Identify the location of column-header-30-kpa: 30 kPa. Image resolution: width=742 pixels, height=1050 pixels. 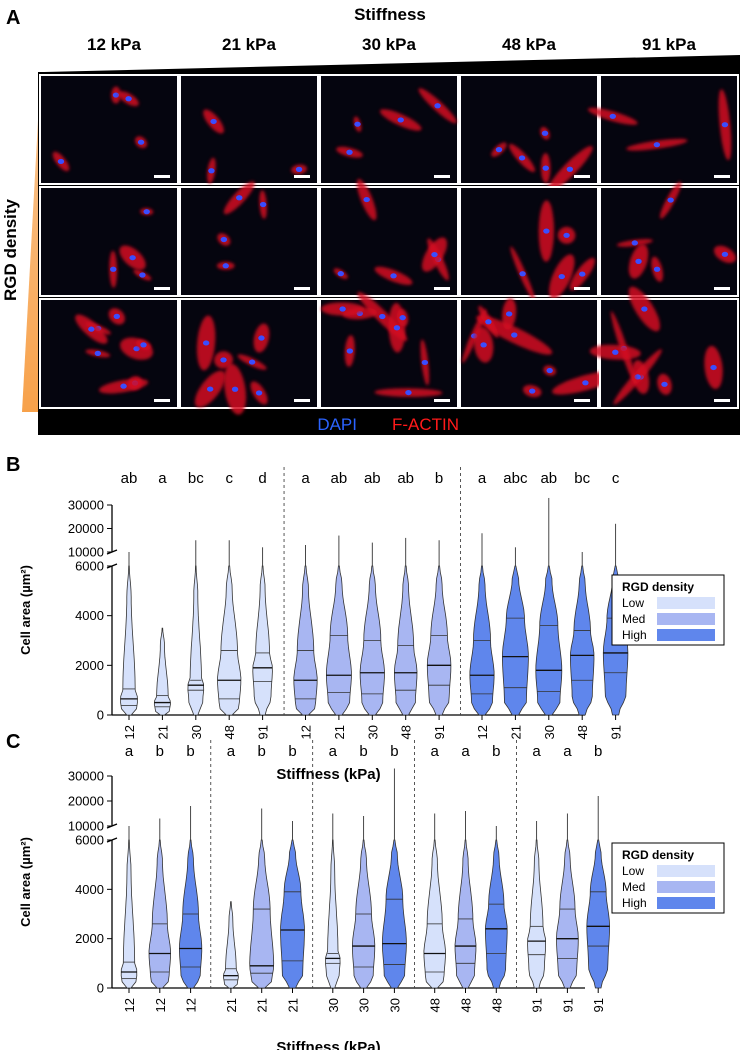
(389, 44).